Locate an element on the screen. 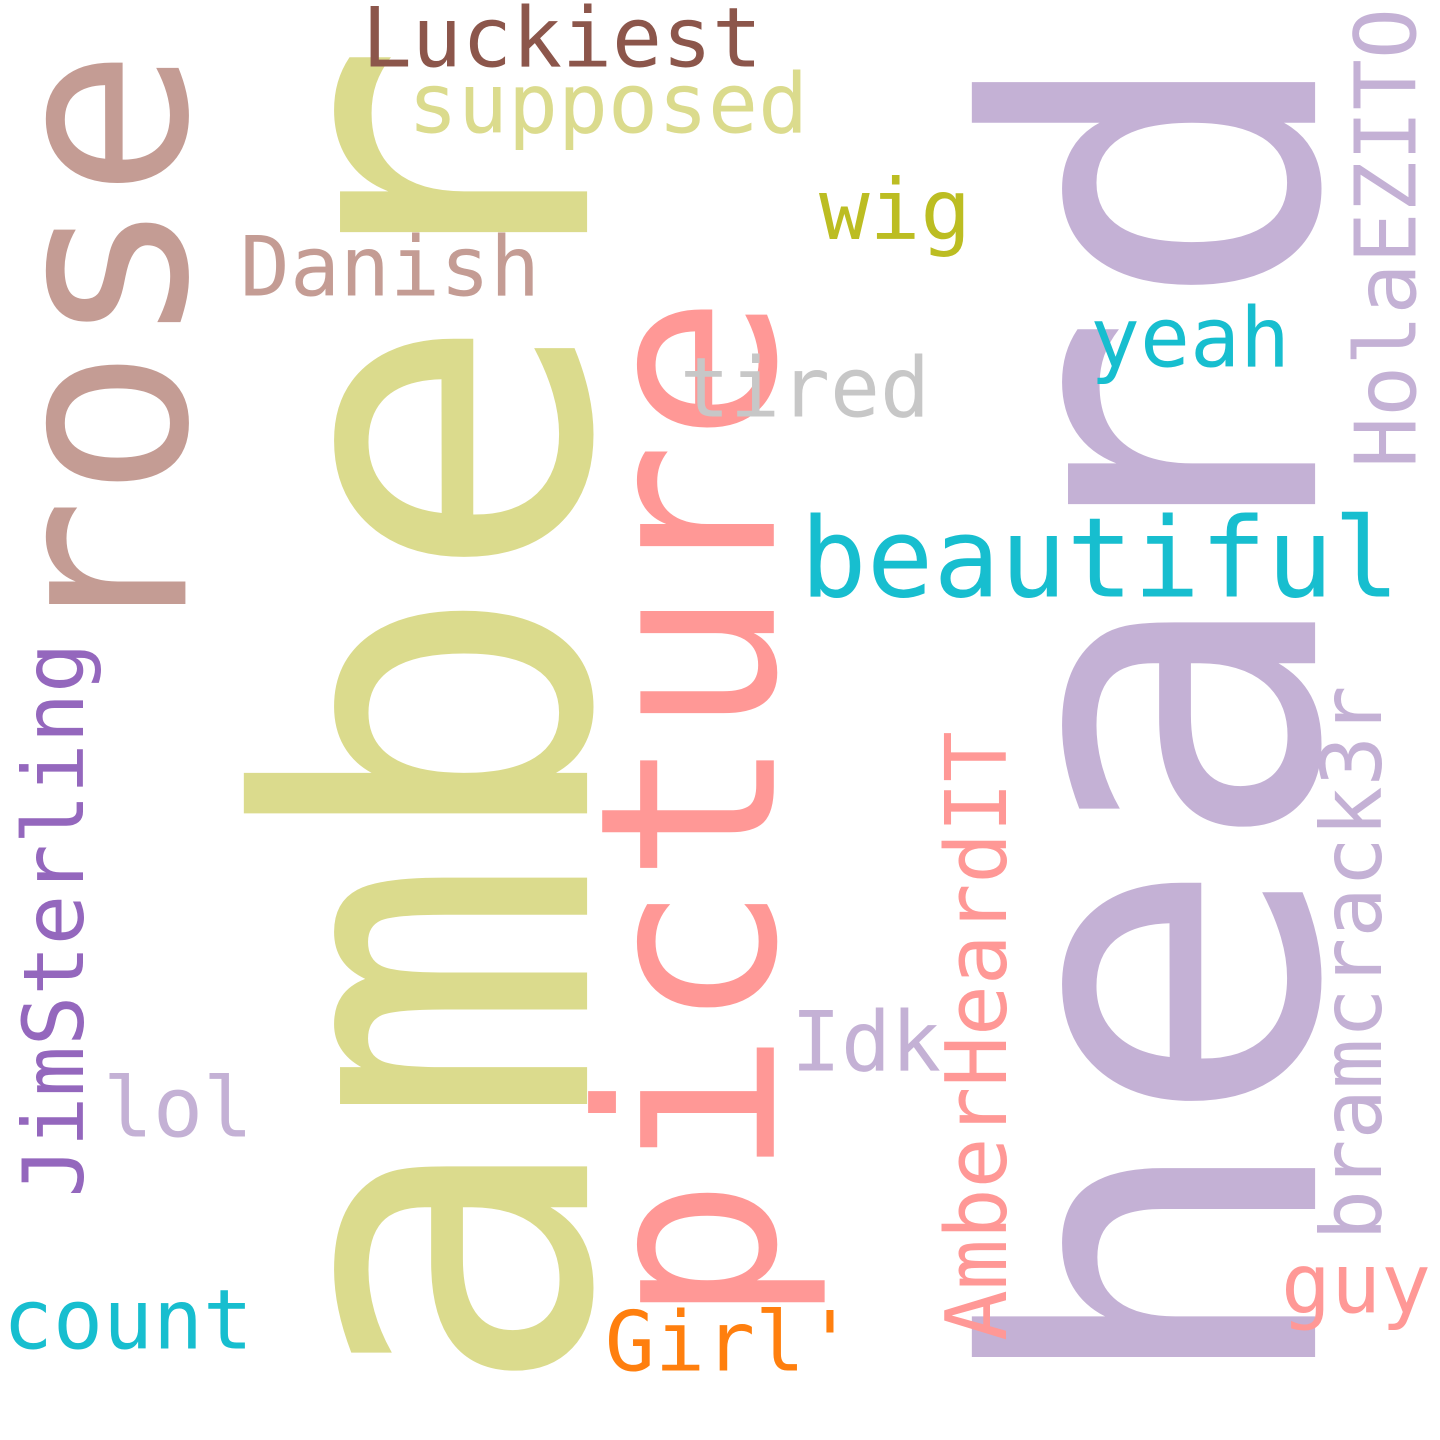 This screenshot has height=1440, width=1440. word-amberheardit: AmberHeardIT is located at coordinates (976, 1036).